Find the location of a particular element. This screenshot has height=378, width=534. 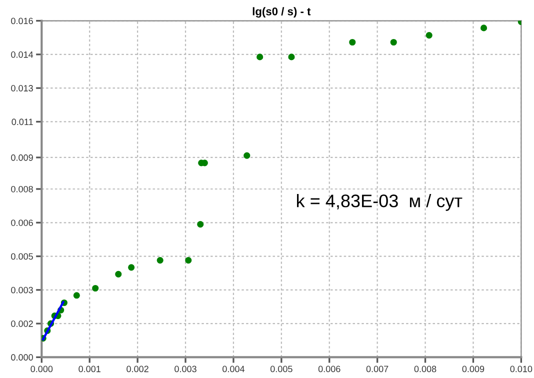

x-tick-label: 0.009 is located at coordinates (473, 369).